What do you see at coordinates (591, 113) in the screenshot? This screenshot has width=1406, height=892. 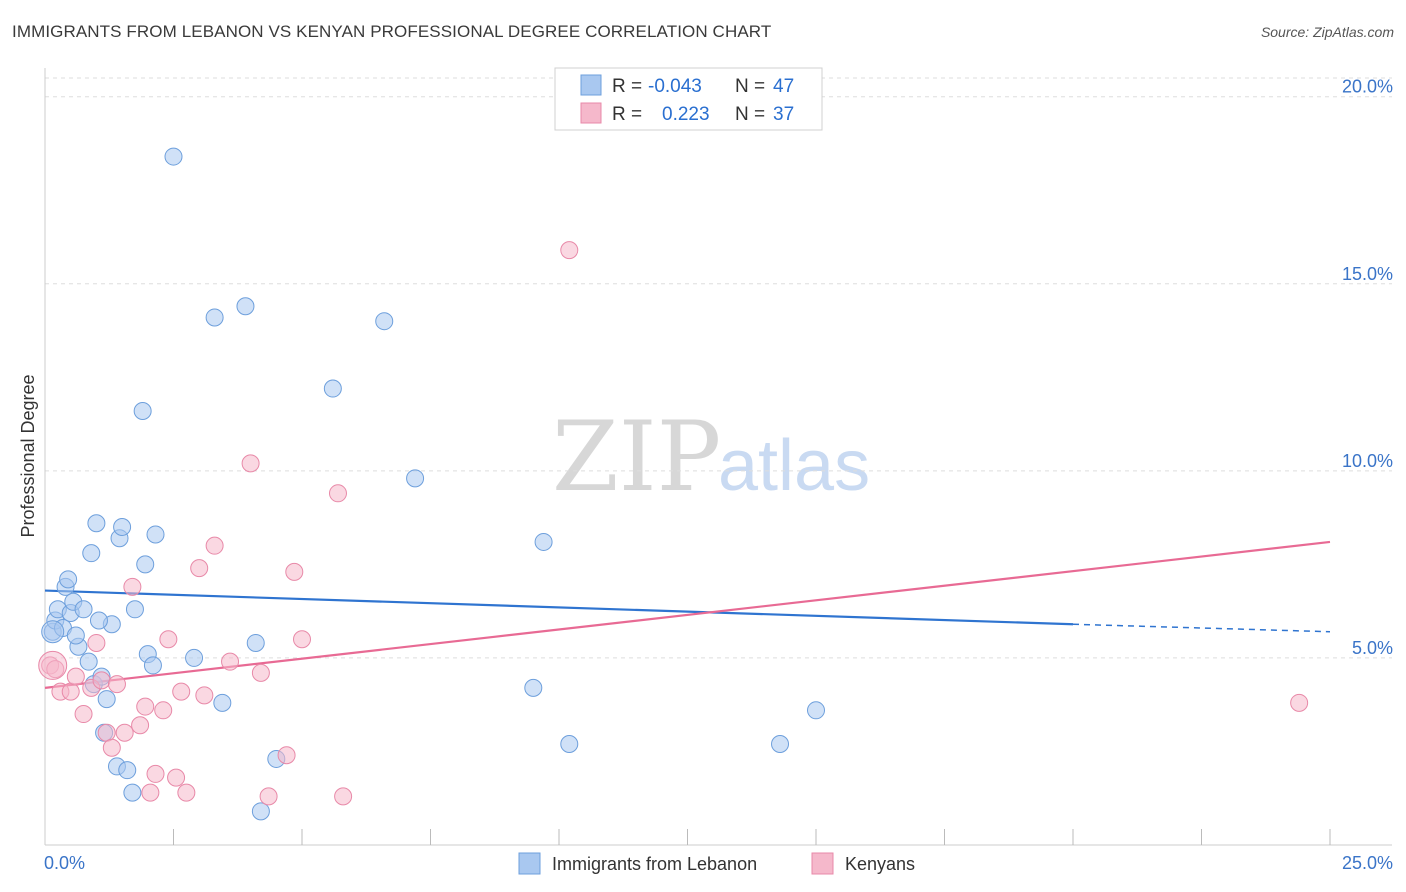 I see `legend-swatch-kenyans` at bounding box center [591, 113].